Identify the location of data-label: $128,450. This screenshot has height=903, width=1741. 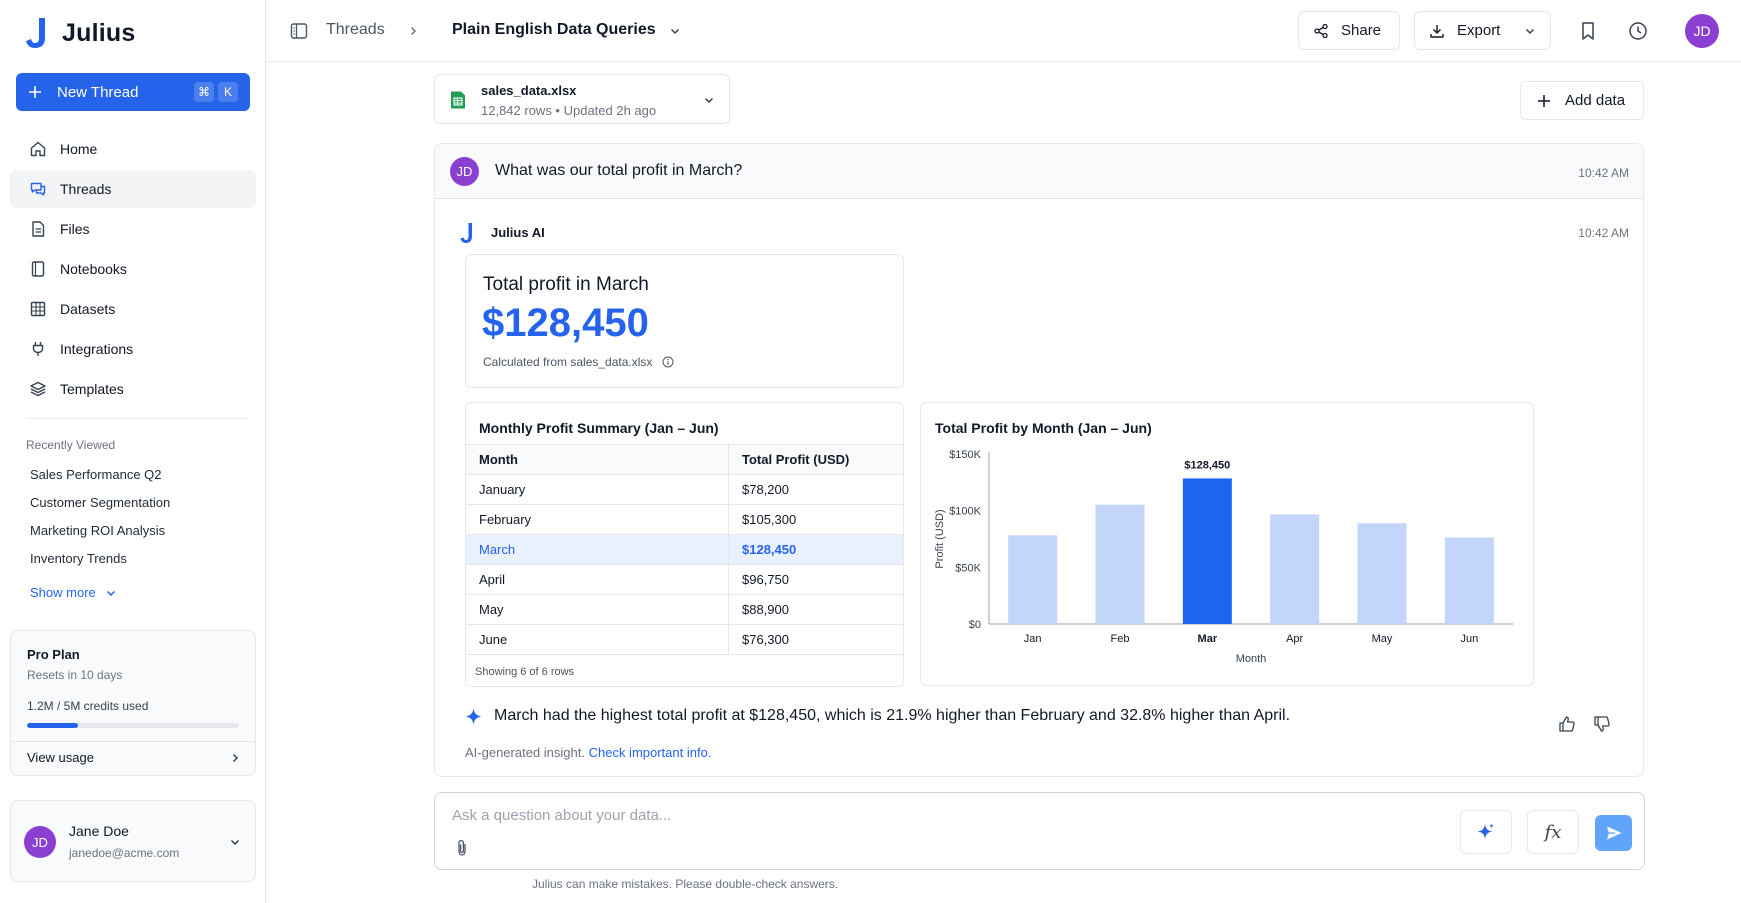
(1207, 465).